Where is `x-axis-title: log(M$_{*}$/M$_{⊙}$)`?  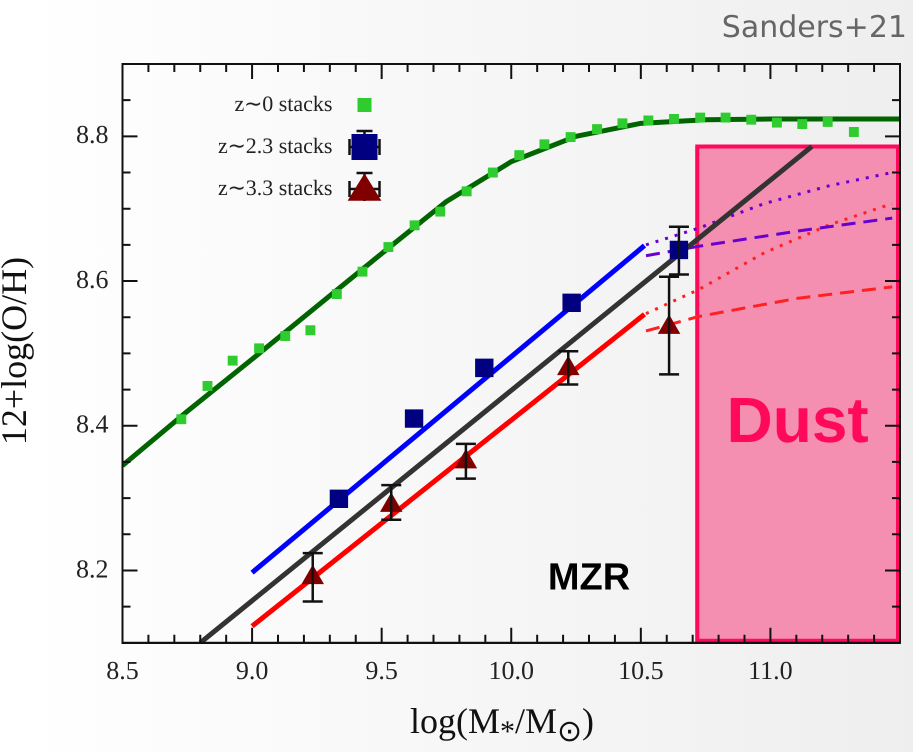
x-axis-title: log(M$_{*}$/M$_{⊙}$) is located at coordinates (502, 725).